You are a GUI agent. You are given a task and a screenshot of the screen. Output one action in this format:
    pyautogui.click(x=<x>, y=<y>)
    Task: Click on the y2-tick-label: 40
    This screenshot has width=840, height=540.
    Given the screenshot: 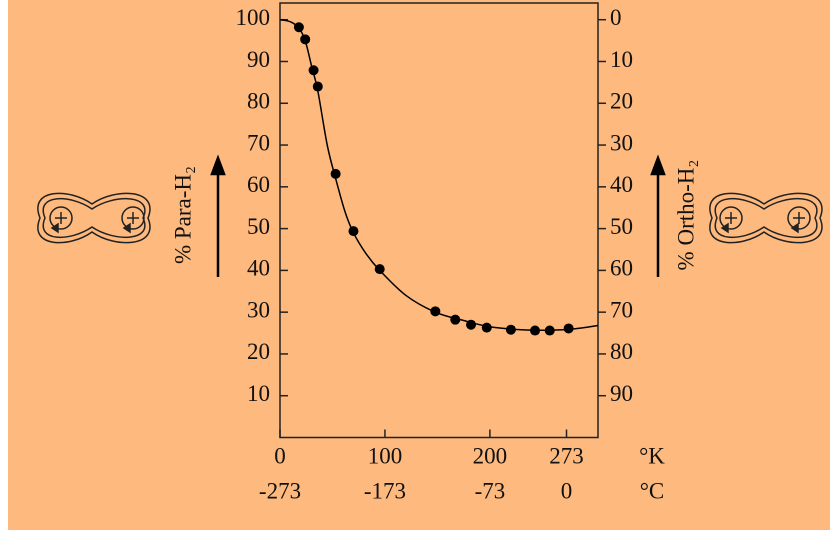 What is the action you would take?
    pyautogui.click(x=621, y=184)
    